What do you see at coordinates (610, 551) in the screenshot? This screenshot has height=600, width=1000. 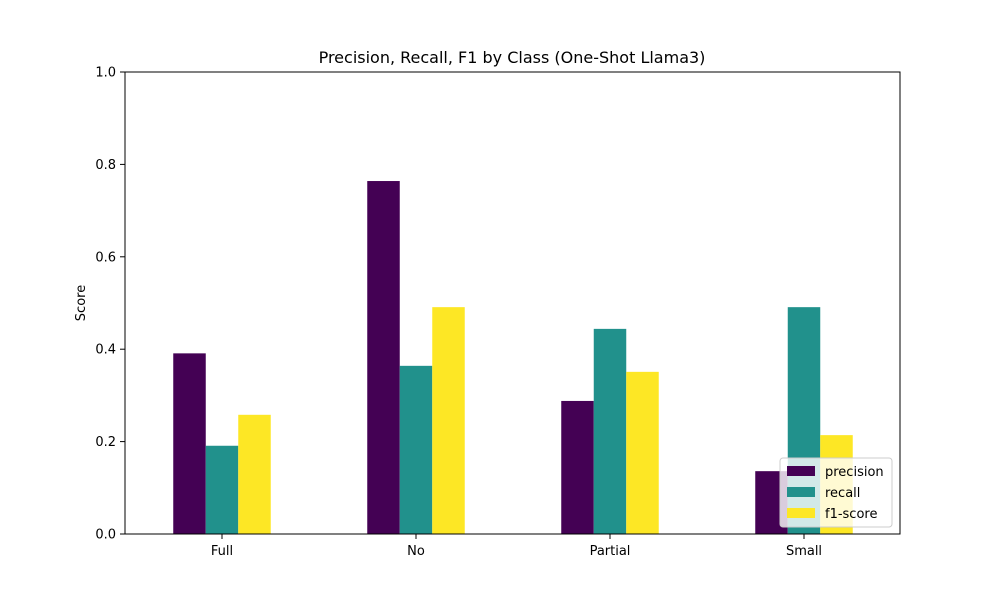 I see `x-tick-label-partial: Partial` at bounding box center [610, 551].